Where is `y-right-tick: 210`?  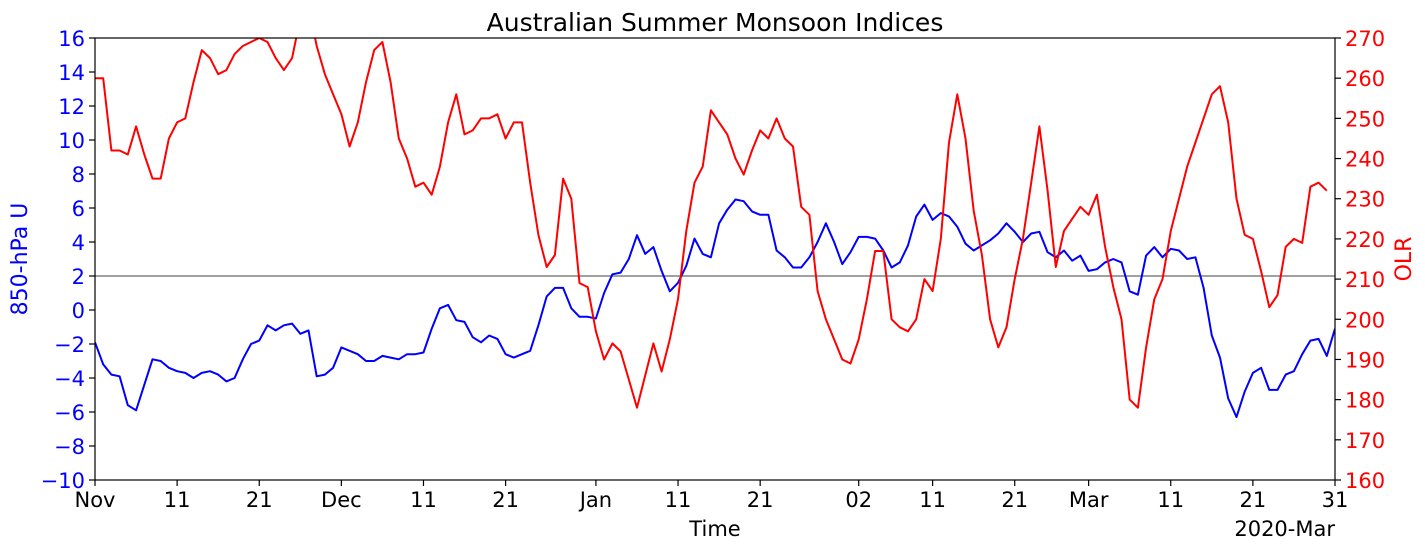 y-right-tick: 210 is located at coordinates (1360, 280).